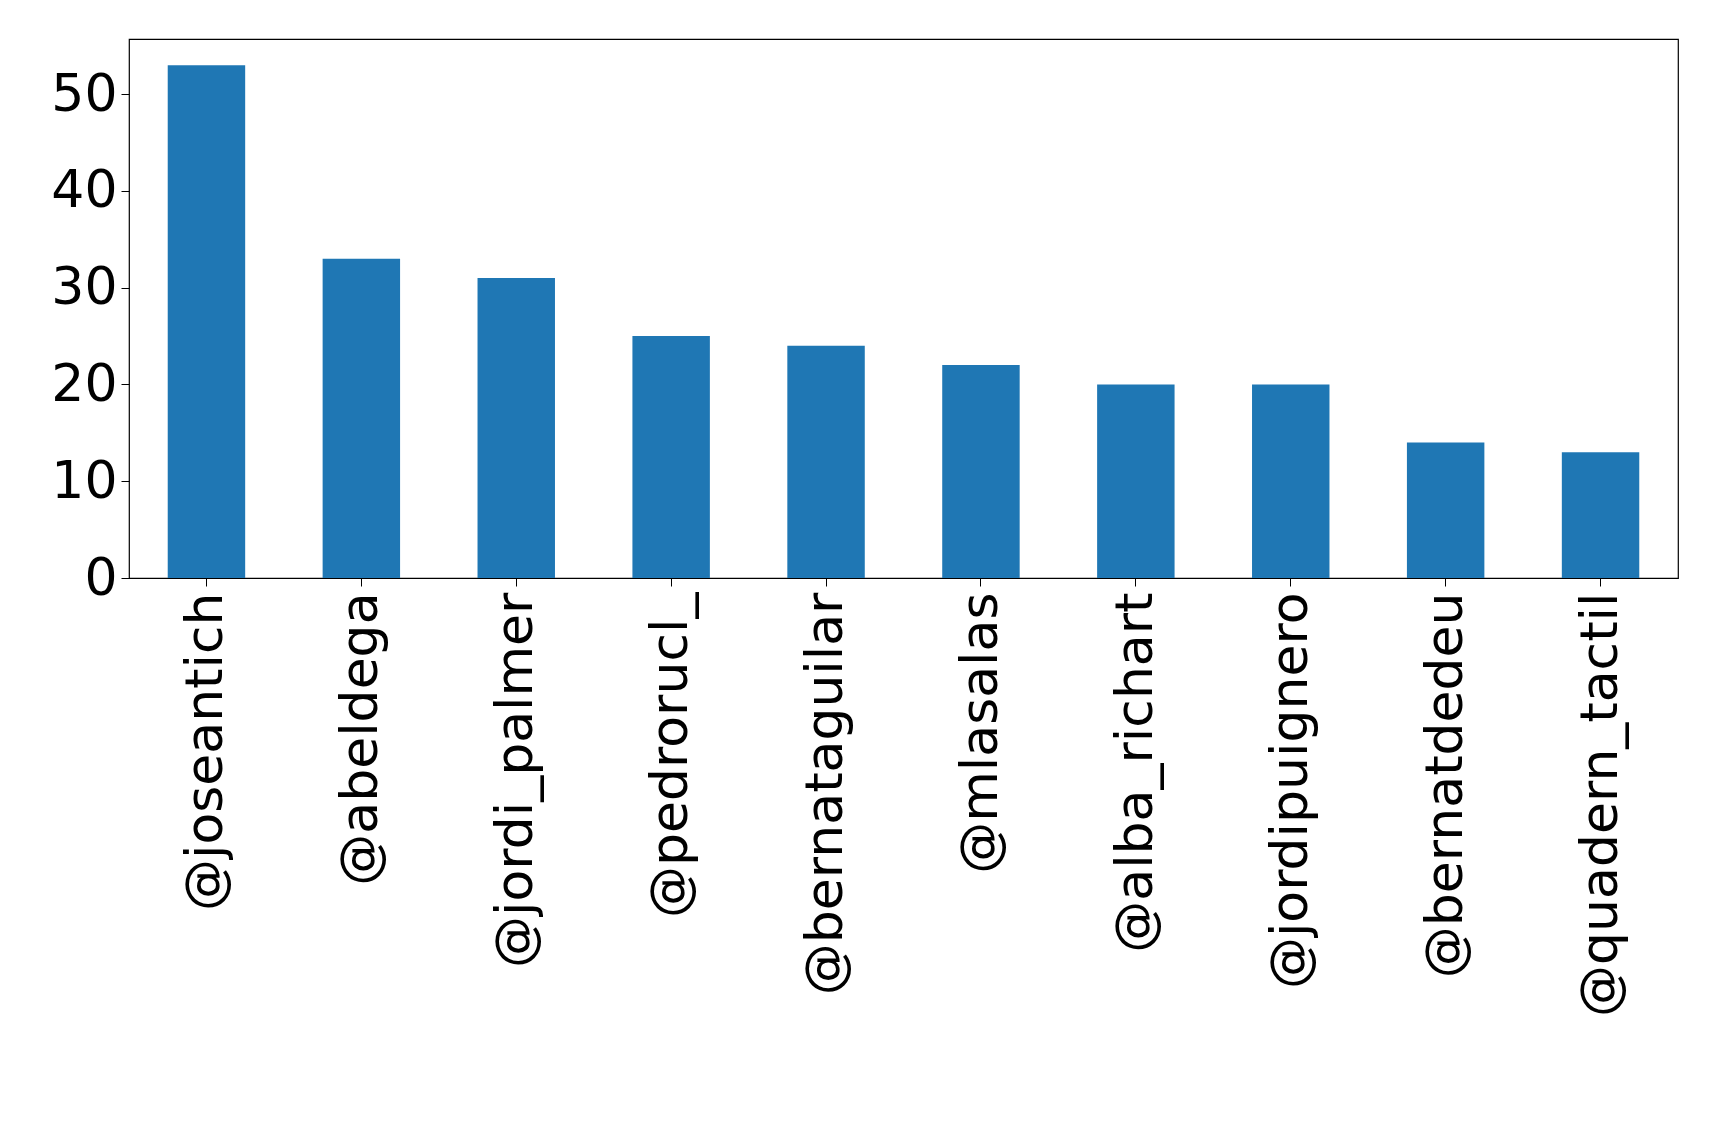 Image resolution: width=1719 pixels, height=1138 pixels. What do you see at coordinates (514, 780) in the screenshot?
I see `x-tick-label: @jordi_palmer` at bounding box center [514, 780].